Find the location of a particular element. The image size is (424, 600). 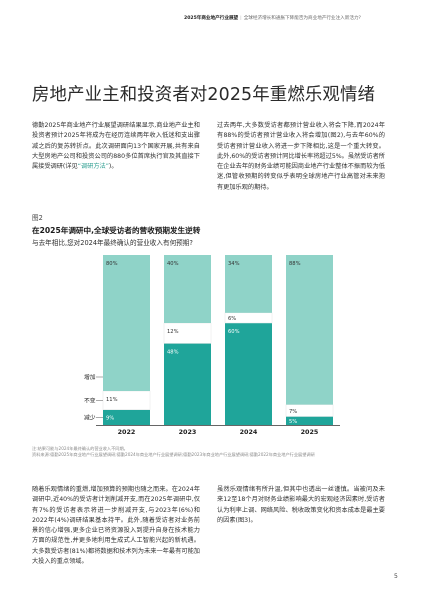

data-label-2025-0: 5% is located at coordinates (293, 422).